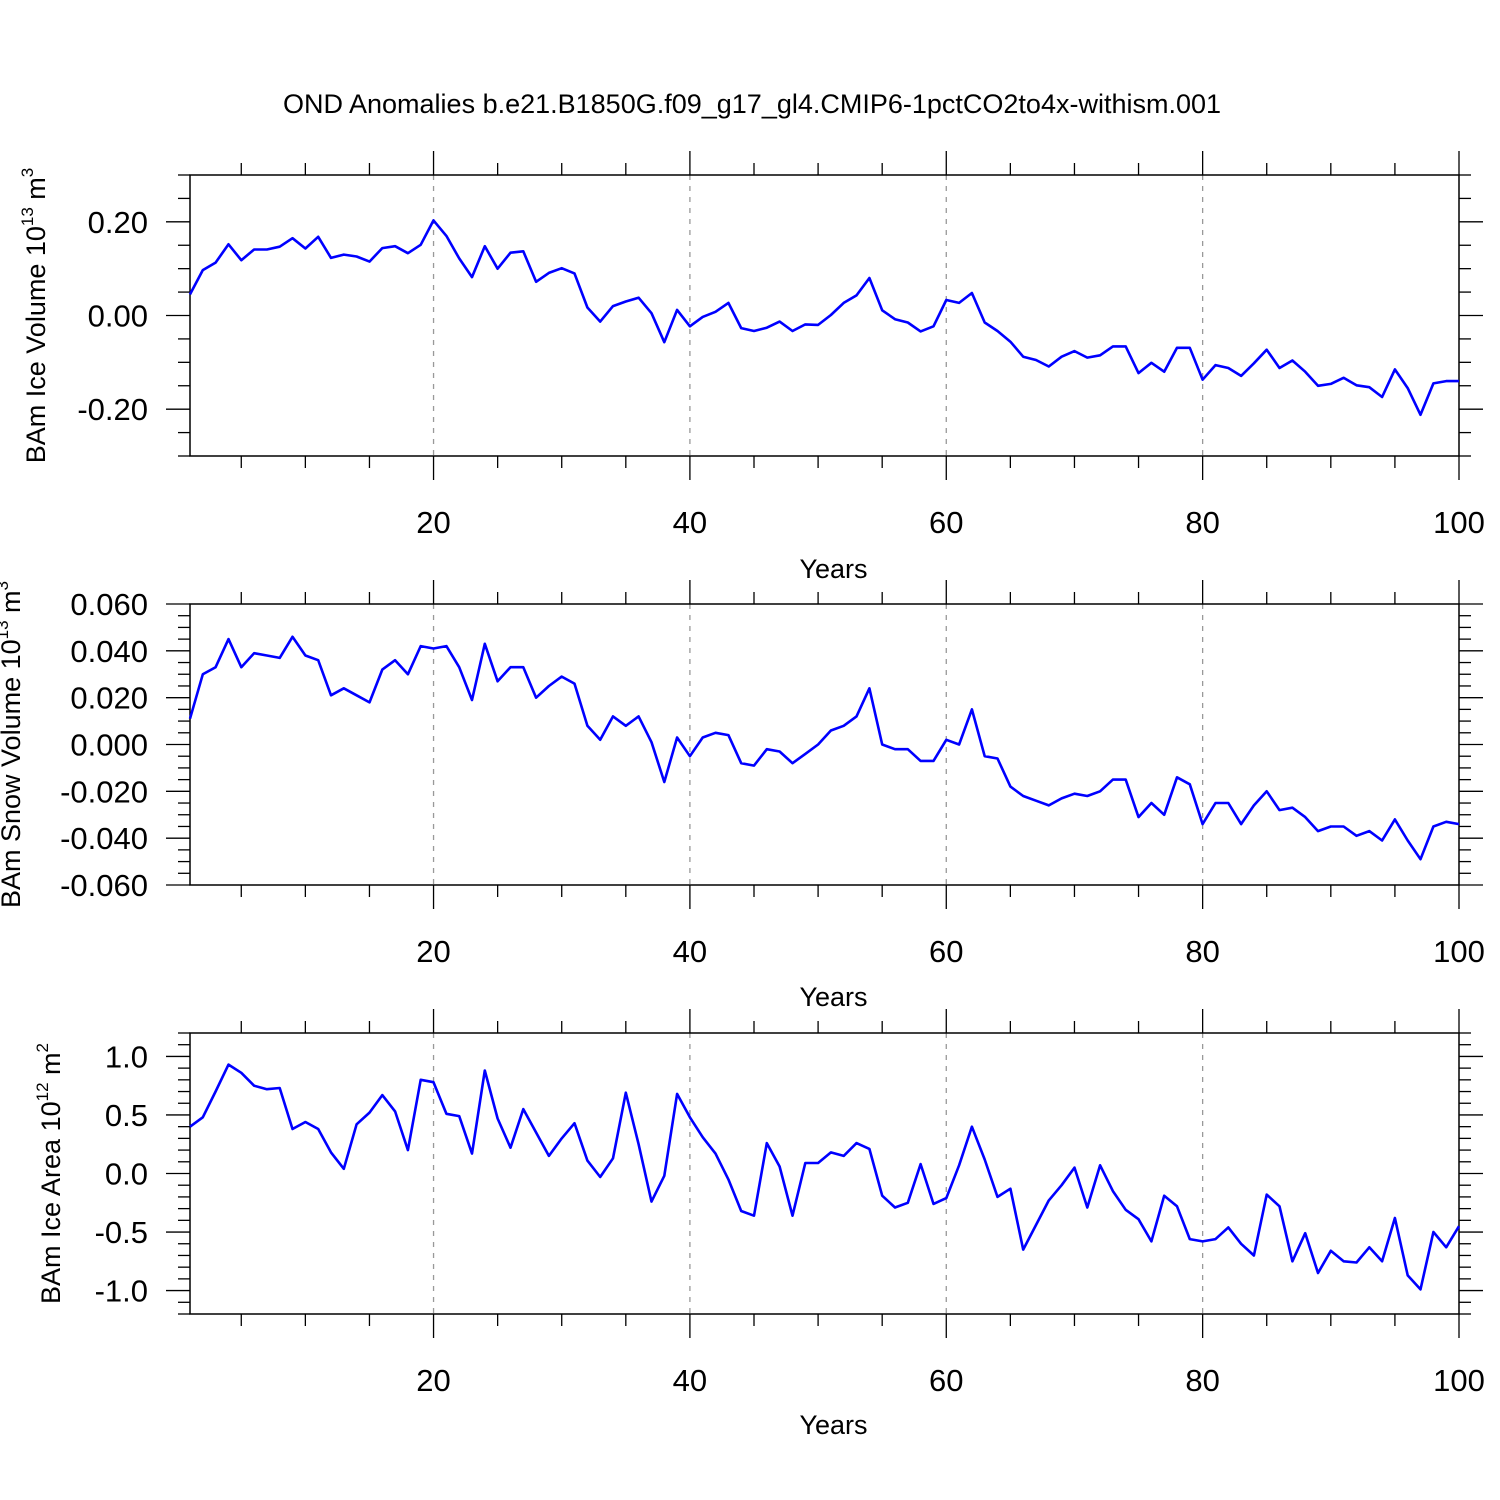  Describe the element at coordinates (109, 604) in the screenshot. I see `y-tick-label-6: 0.060` at that location.